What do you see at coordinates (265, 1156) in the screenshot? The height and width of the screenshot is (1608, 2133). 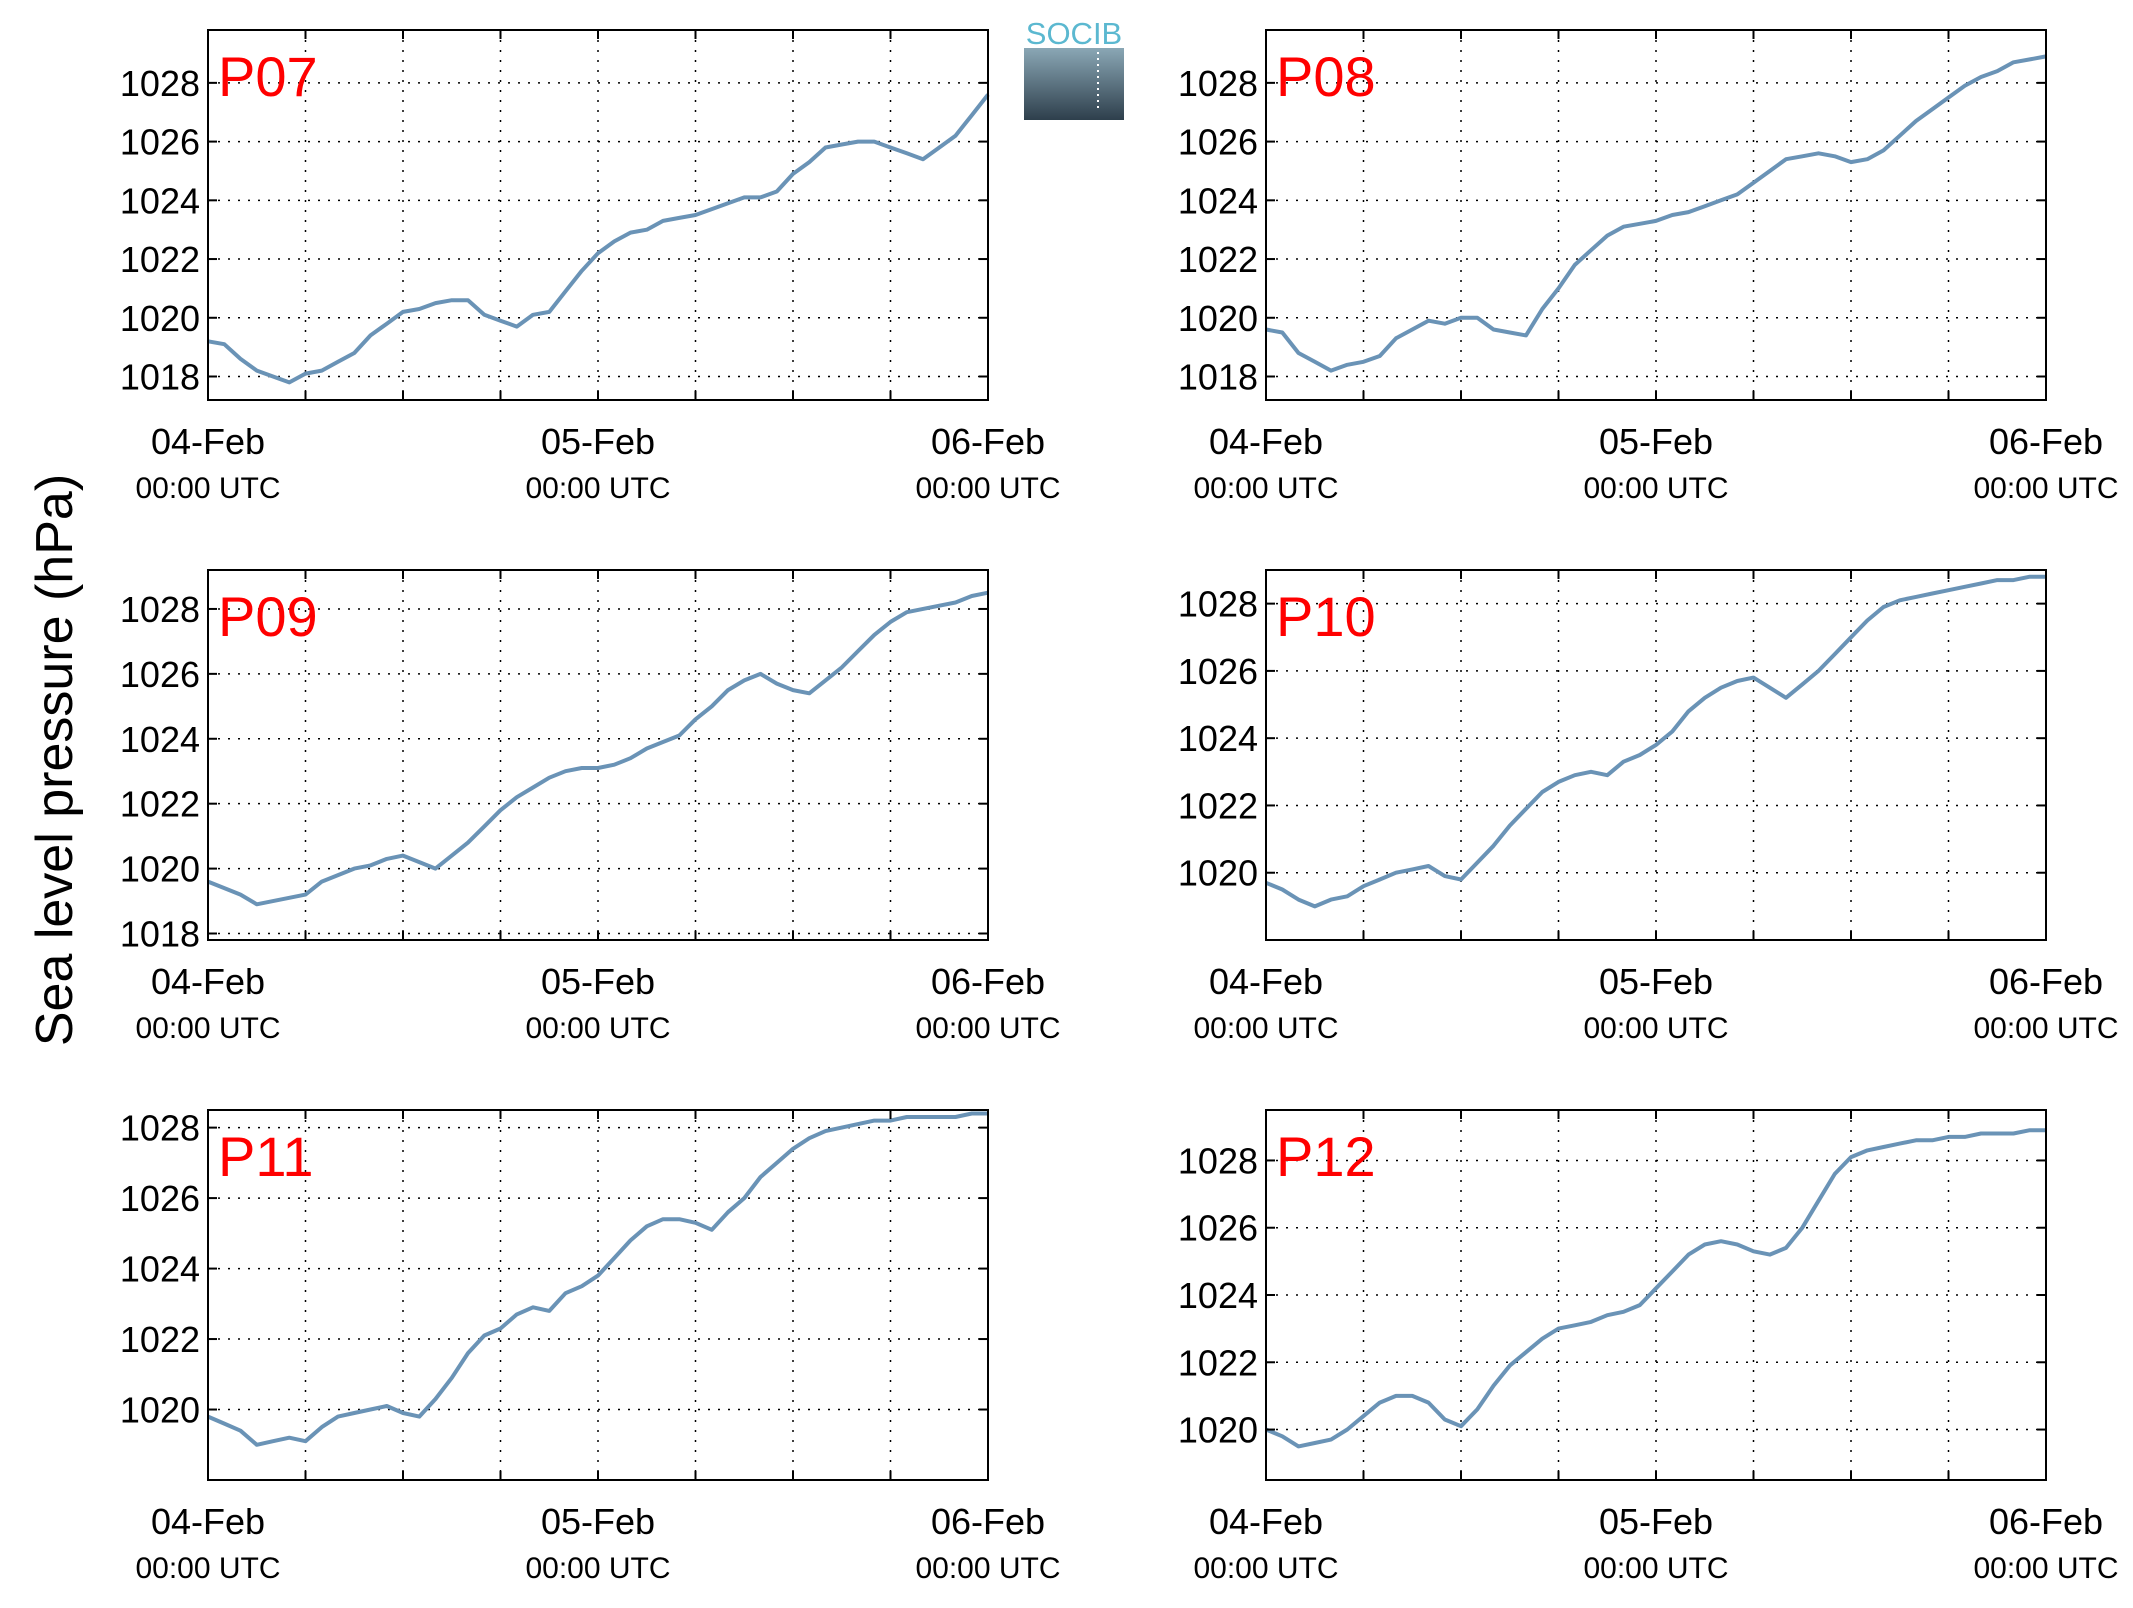 I see `panel-label: P11` at bounding box center [265, 1156].